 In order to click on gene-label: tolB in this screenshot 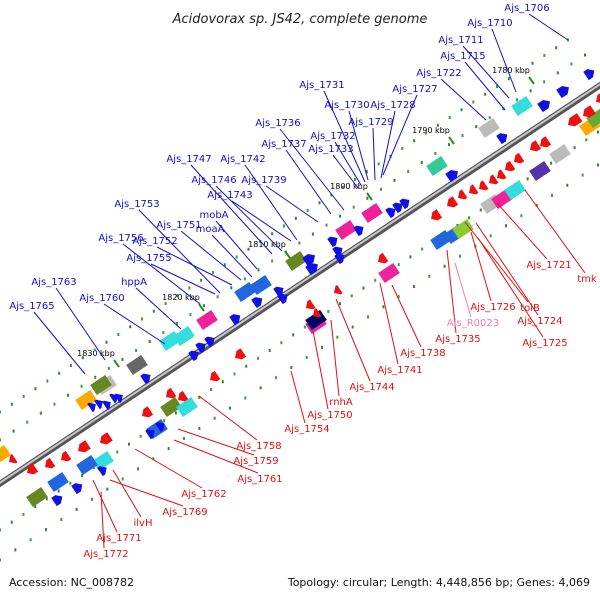, I will do `click(530, 308)`.